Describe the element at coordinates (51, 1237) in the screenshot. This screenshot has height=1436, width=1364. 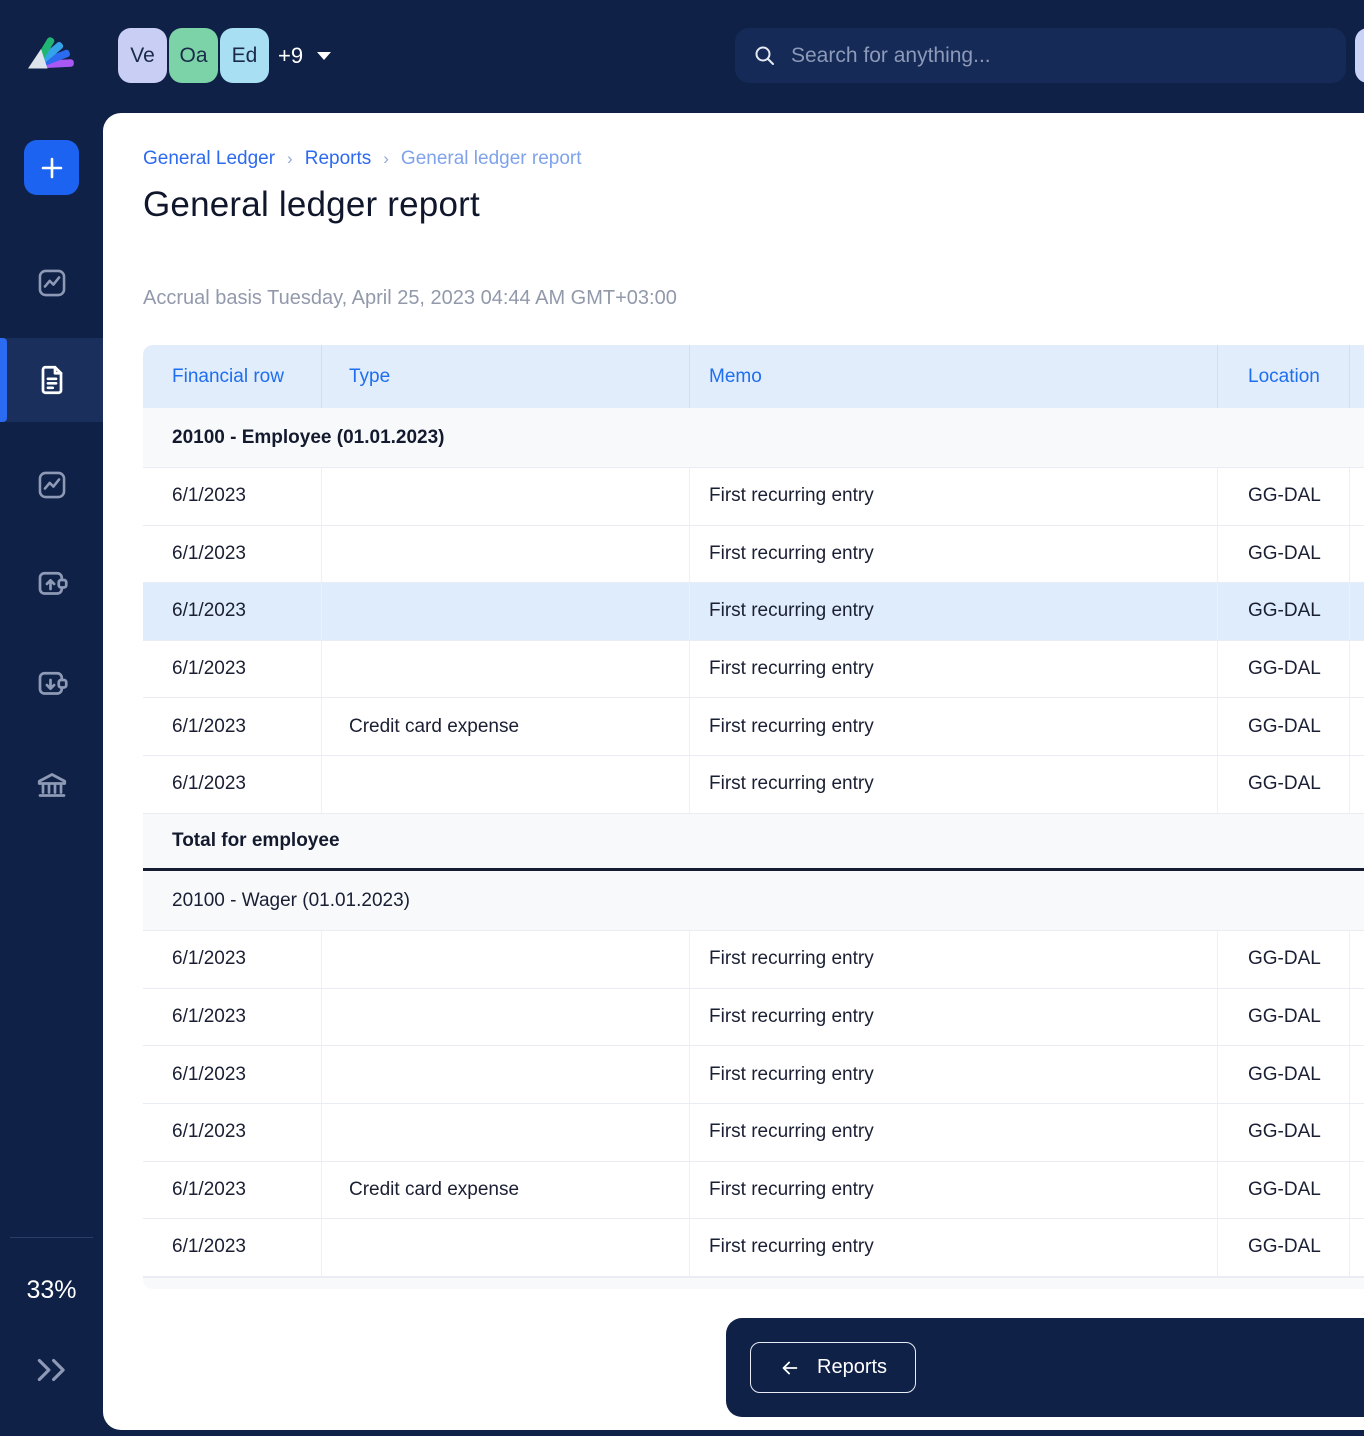
I see `sidebar-divider` at that location.